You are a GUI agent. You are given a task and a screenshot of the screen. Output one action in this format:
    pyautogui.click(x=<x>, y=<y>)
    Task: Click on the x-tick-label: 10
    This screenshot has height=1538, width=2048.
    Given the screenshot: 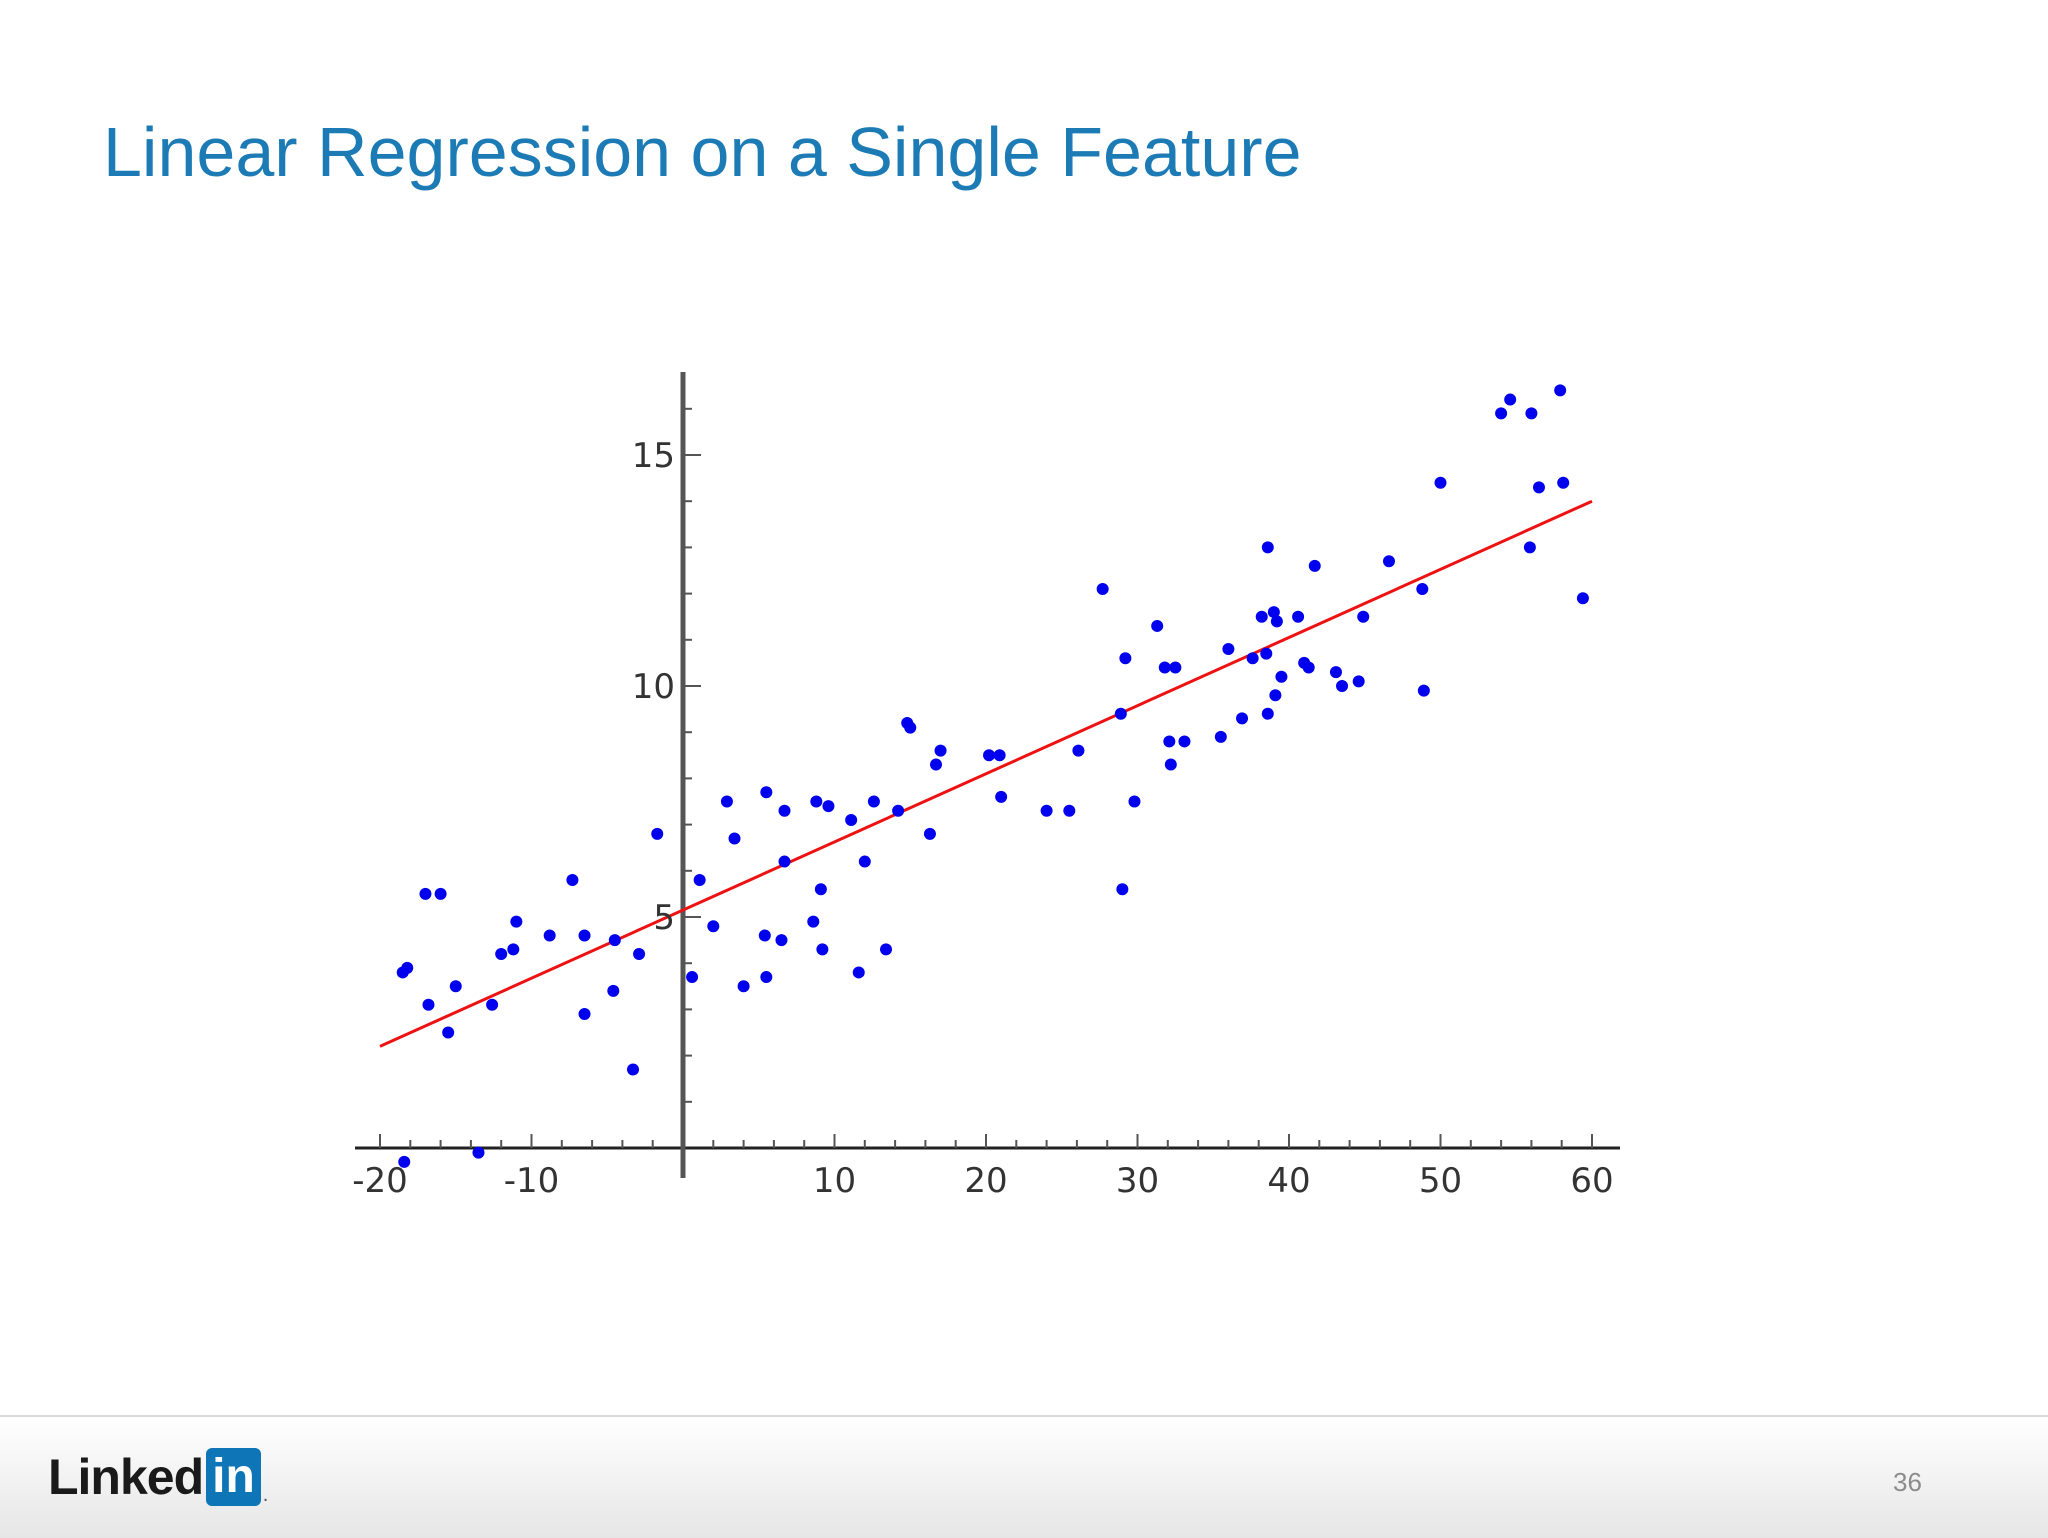 What is the action you would take?
    pyautogui.click(x=834, y=1181)
    